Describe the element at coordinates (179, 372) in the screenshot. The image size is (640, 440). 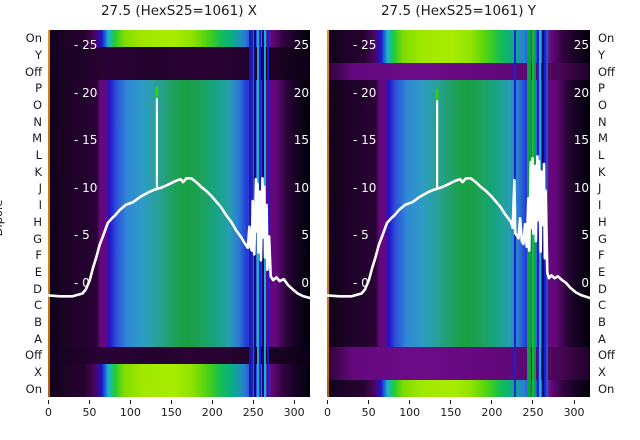
I see `heatmap-row-x` at that location.